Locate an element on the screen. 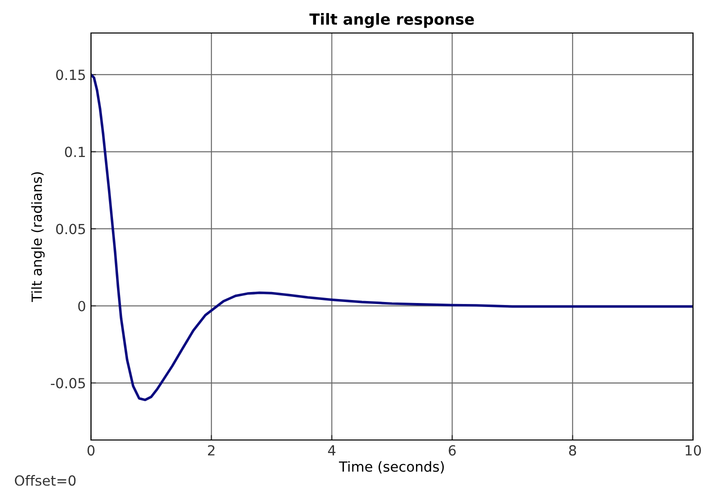  x-tick-label: 6 is located at coordinates (452, 450).